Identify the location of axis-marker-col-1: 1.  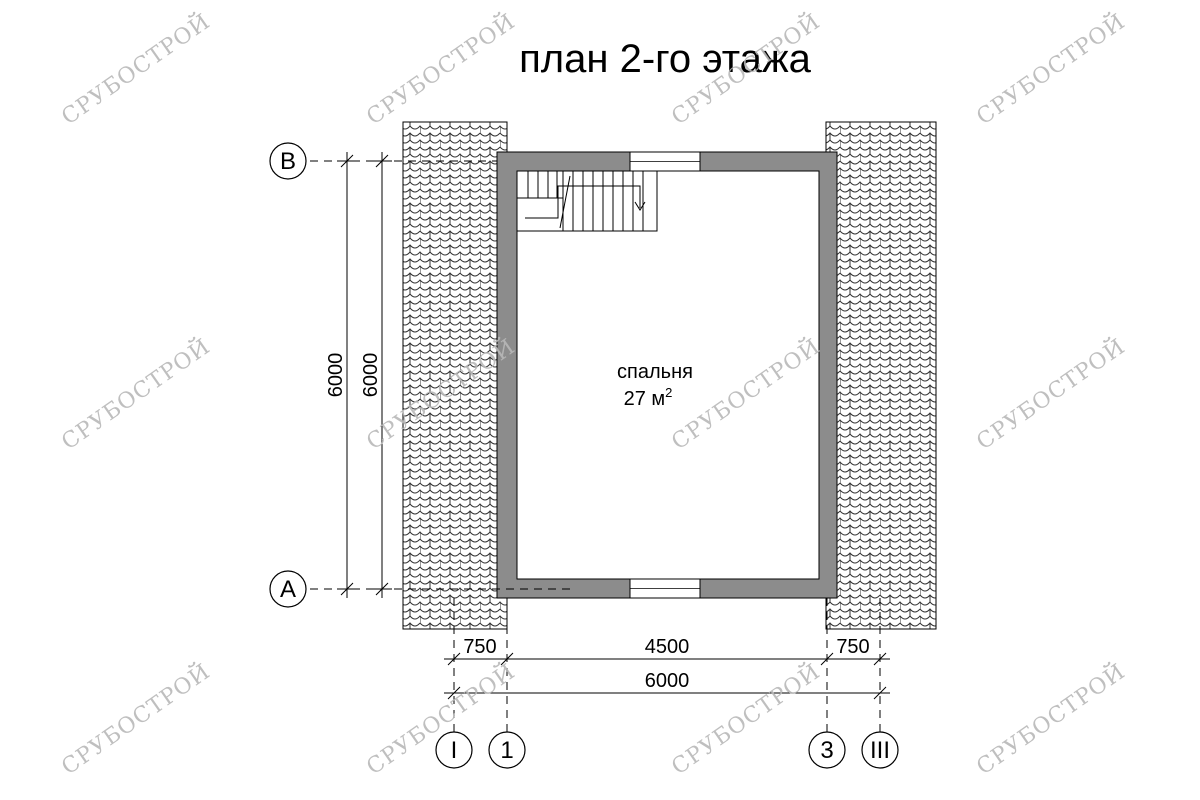
(507, 750).